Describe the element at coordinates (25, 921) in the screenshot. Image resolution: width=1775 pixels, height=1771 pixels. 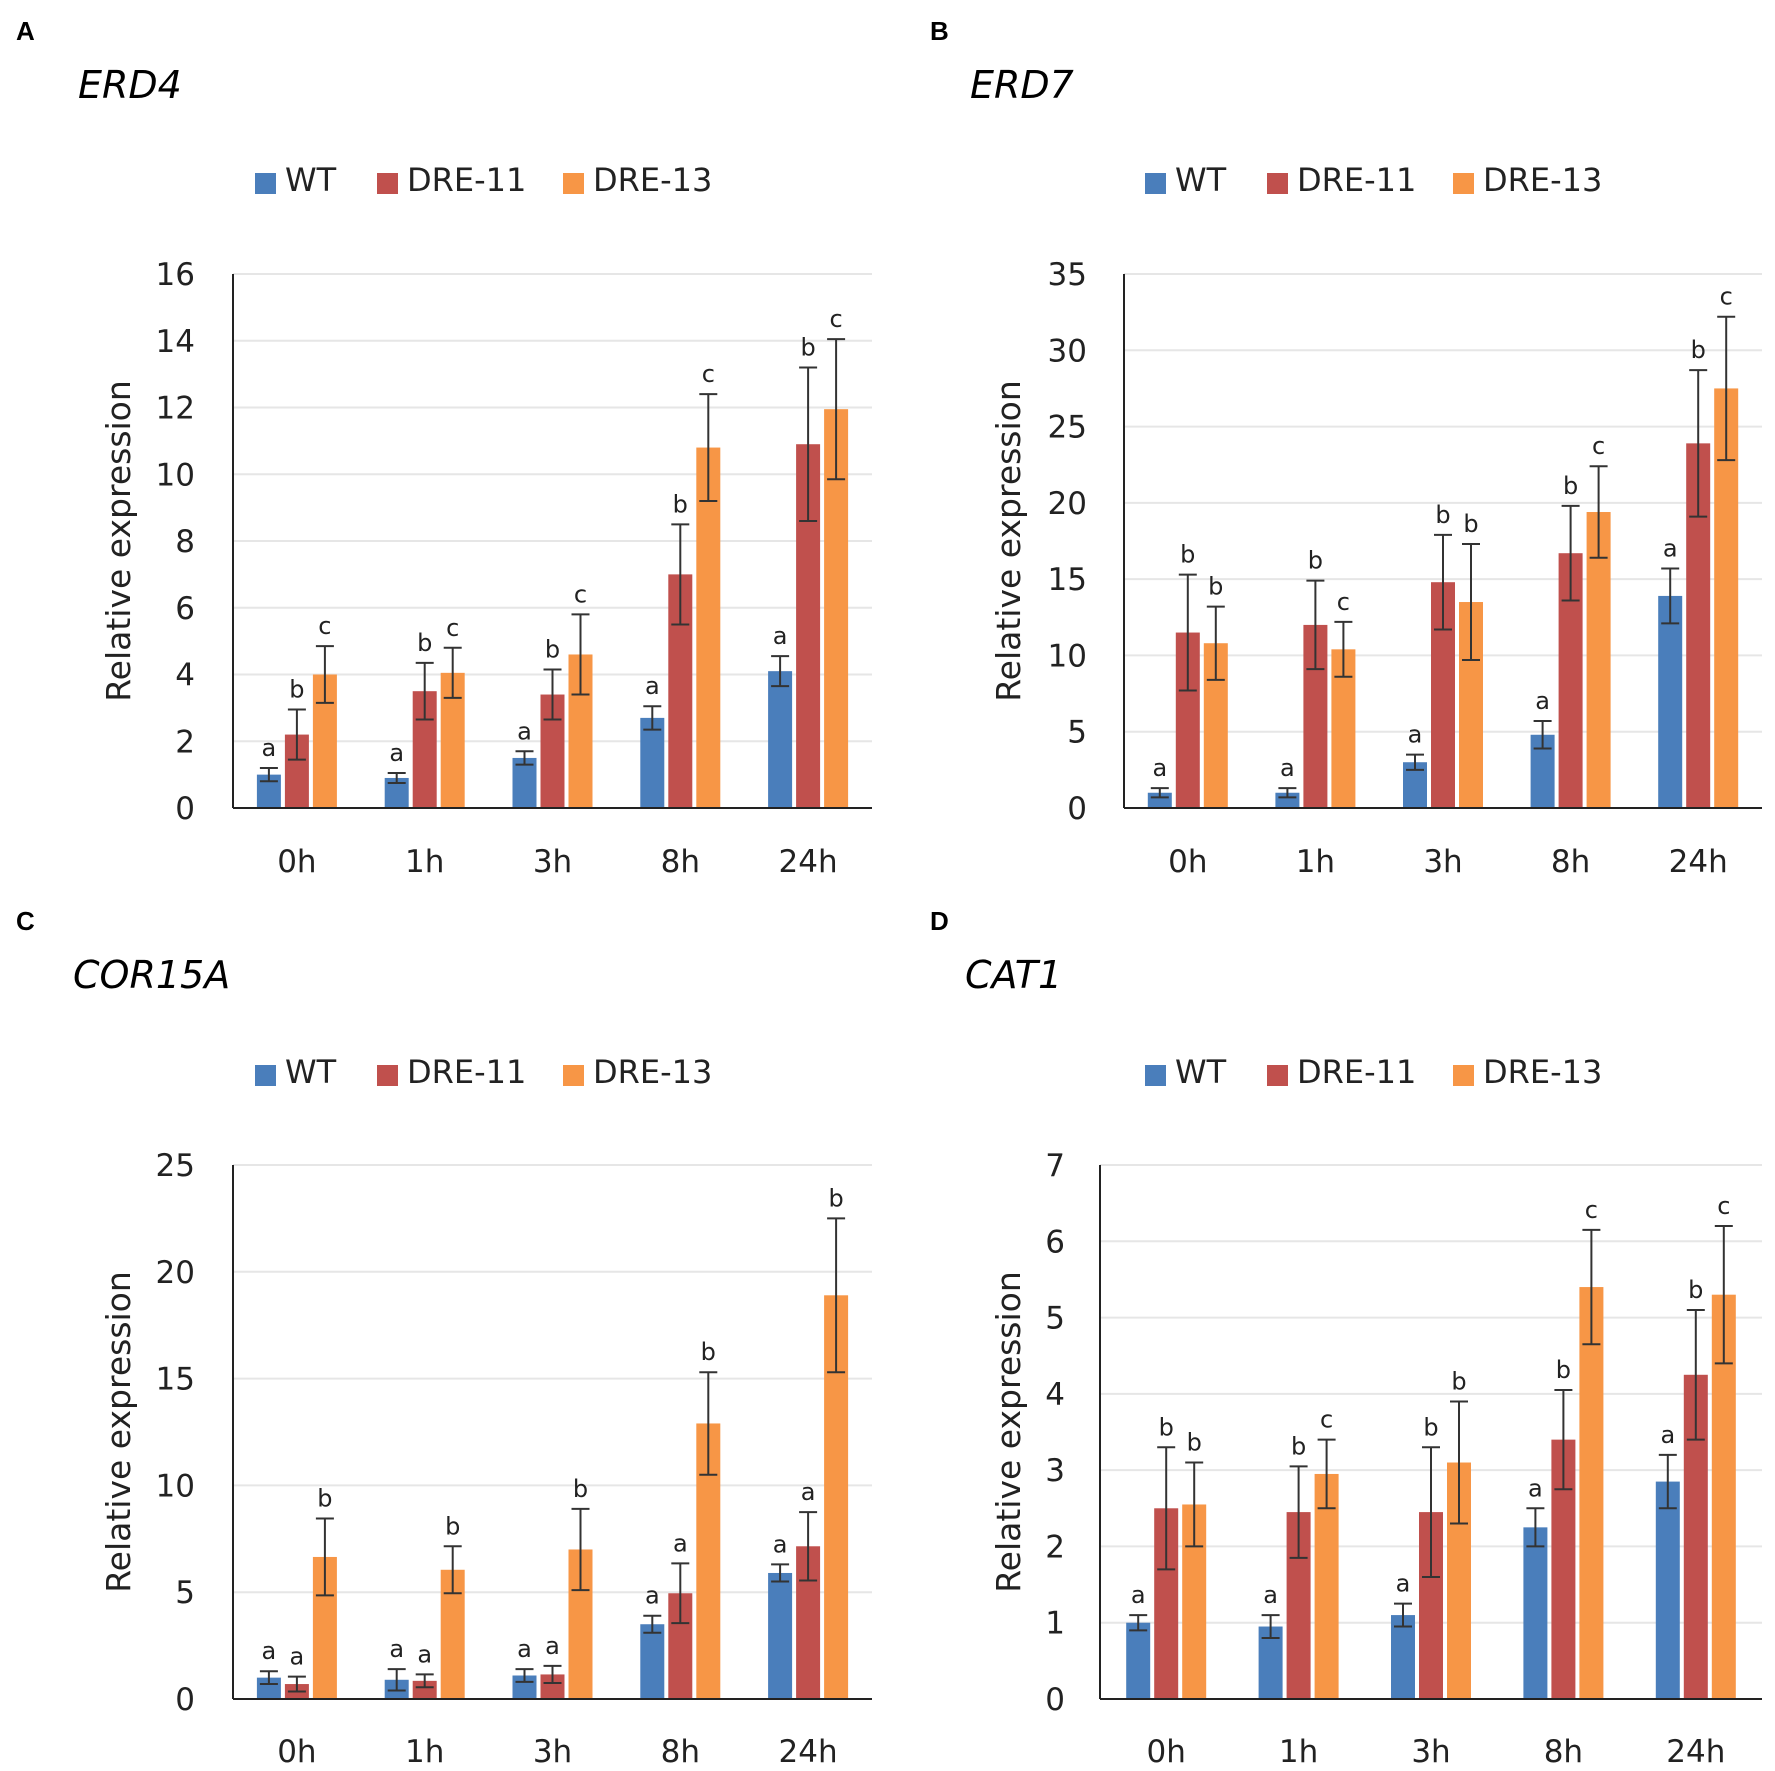
I see `panel-letter: C` at that location.